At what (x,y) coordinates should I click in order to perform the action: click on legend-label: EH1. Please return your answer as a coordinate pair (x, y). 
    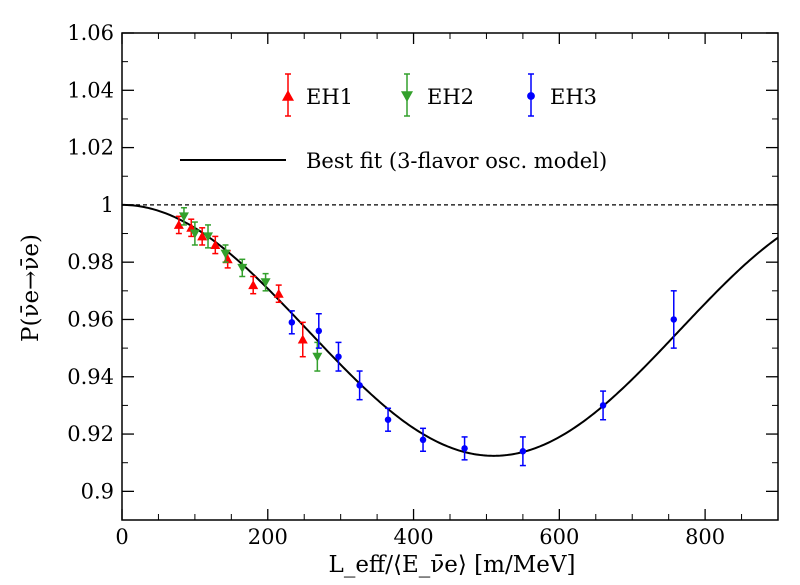
    Looking at the image, I should click on (329, 97).